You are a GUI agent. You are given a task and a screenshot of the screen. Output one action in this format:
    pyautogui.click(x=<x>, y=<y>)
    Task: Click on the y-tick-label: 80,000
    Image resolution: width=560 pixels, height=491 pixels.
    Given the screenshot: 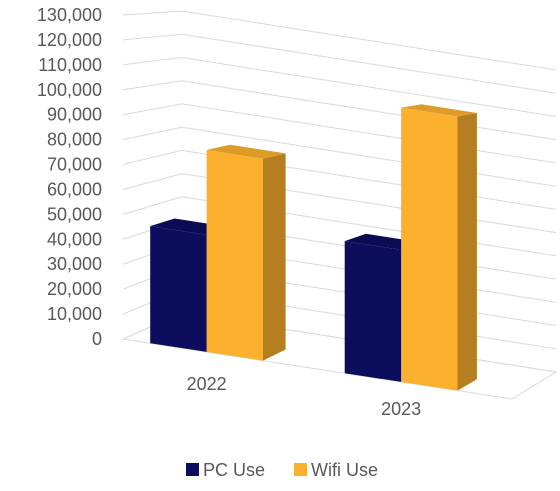 What is the action you would take?
    pyautogui.click(x=74, y=140)
    